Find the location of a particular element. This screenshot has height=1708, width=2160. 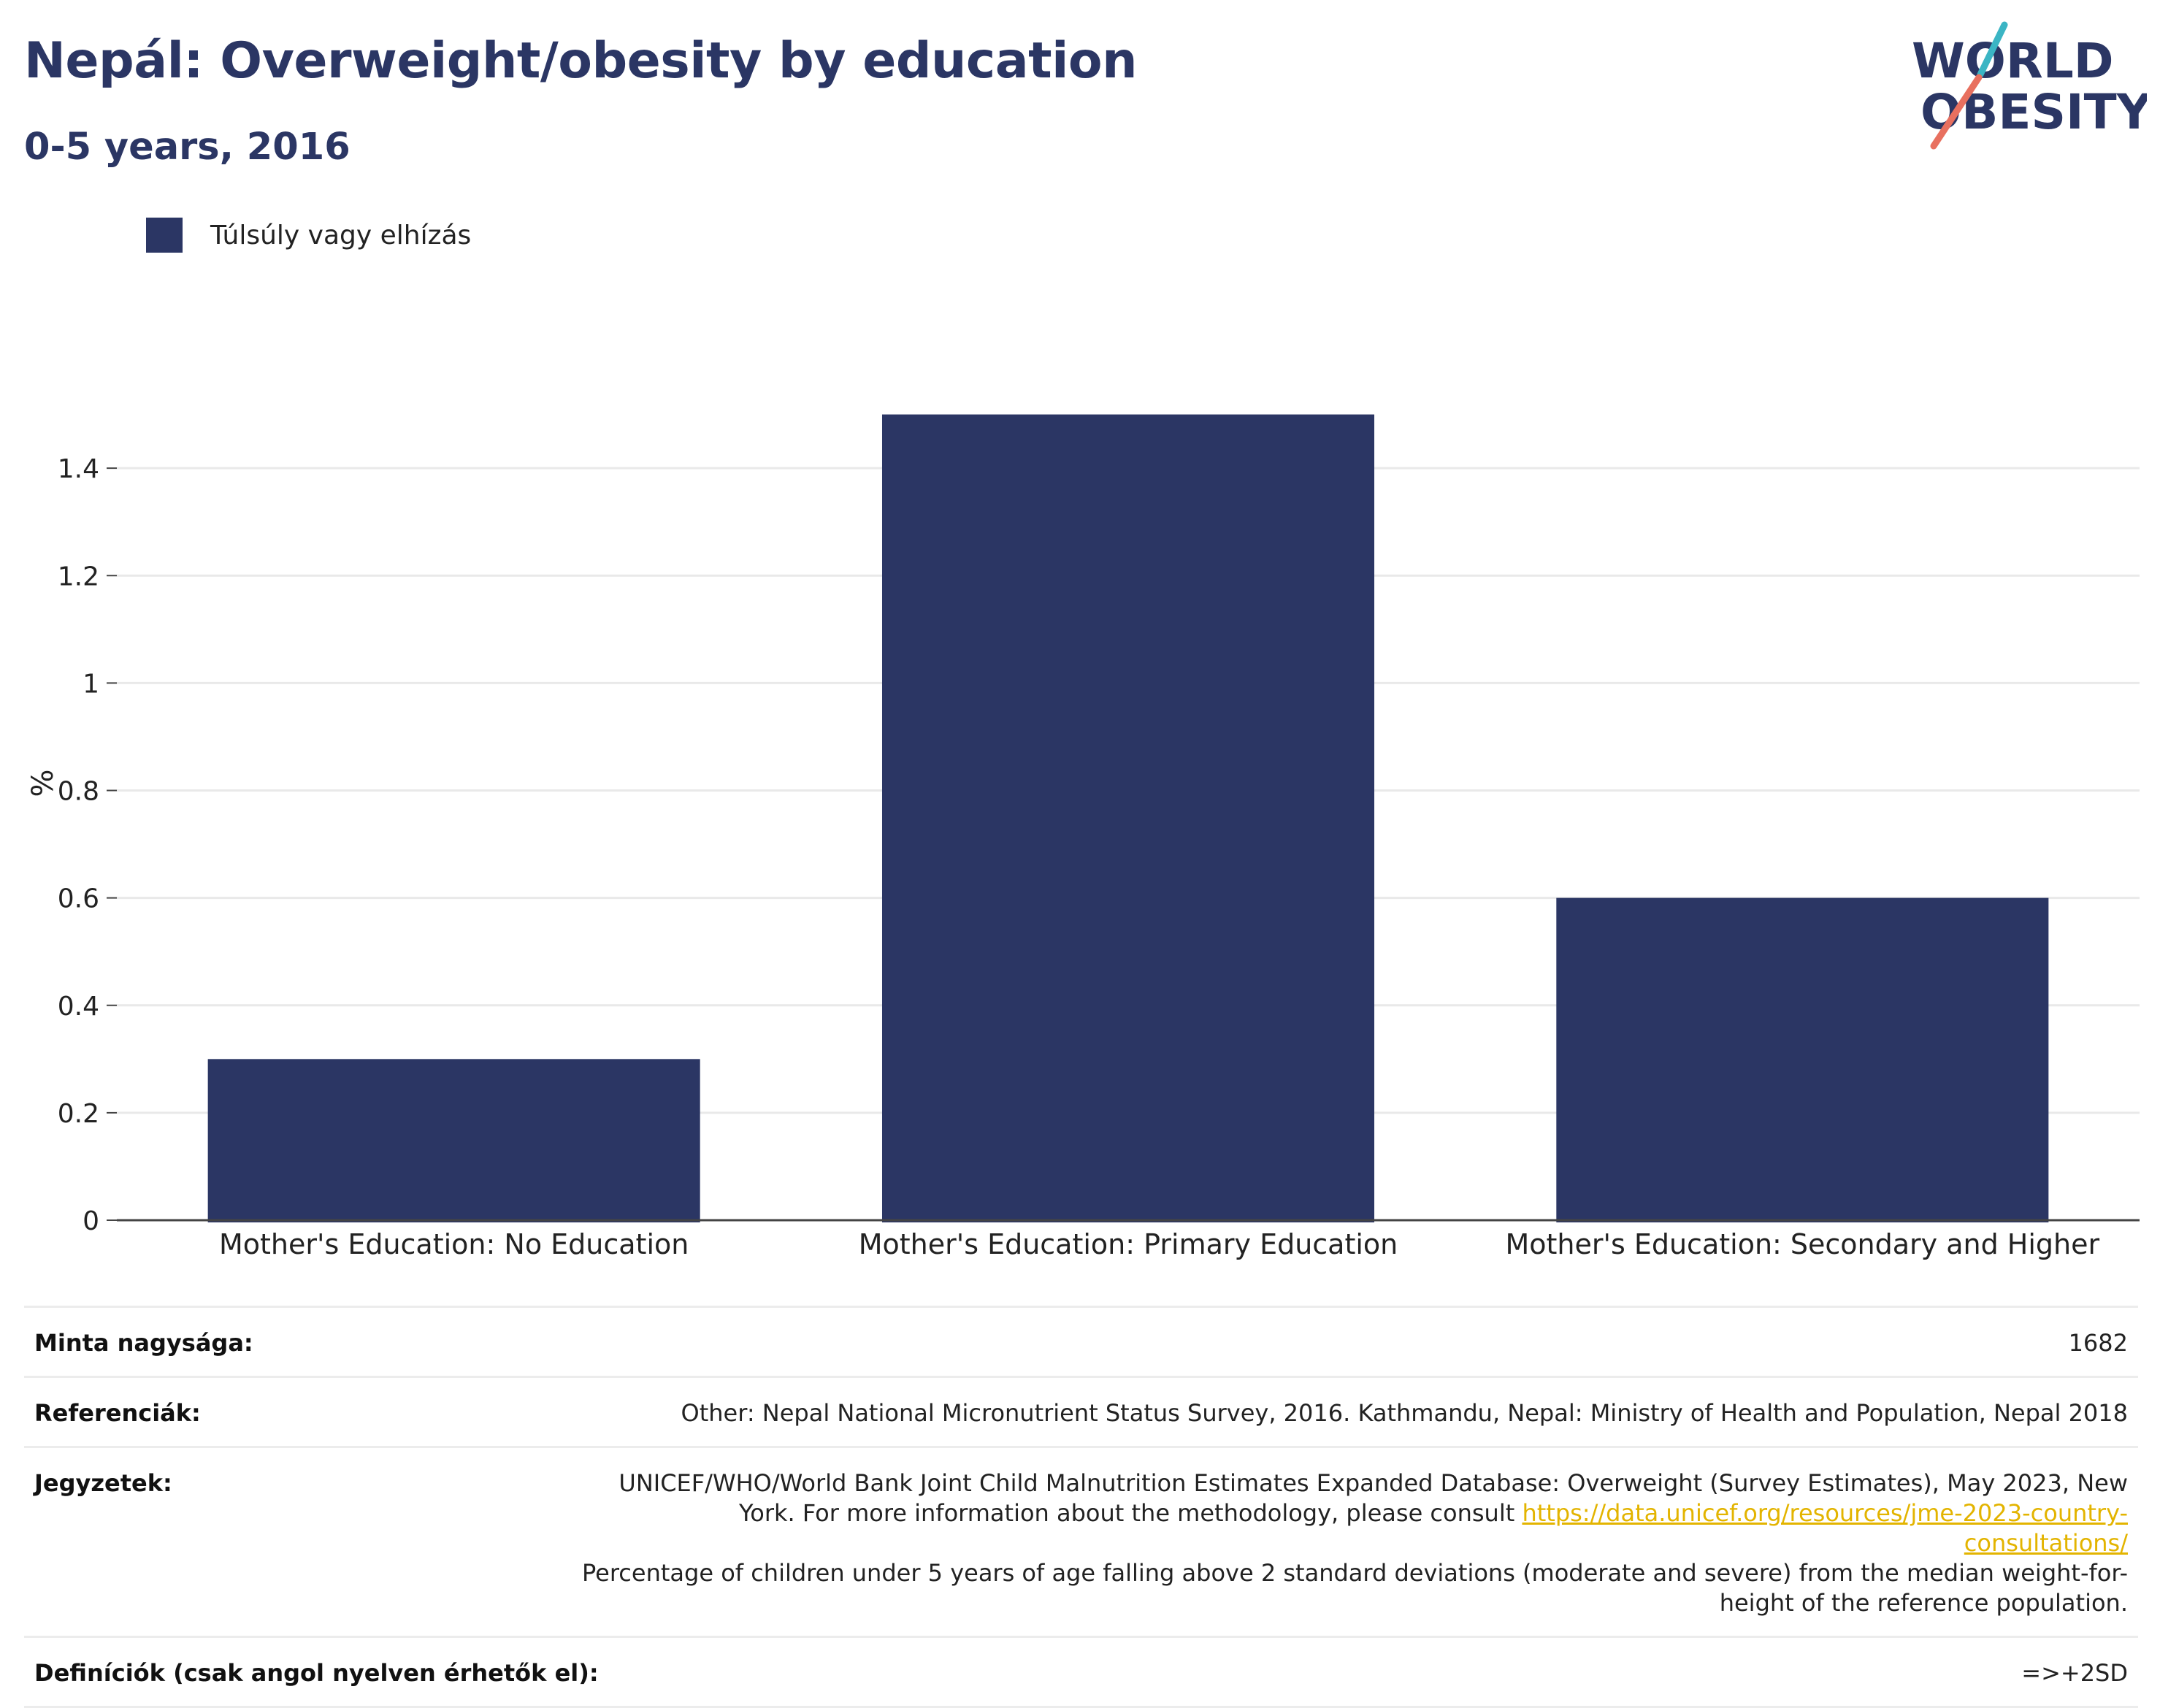

chart-subtitle: 0-5 years, 2016 is located at coordinates (187, 147).